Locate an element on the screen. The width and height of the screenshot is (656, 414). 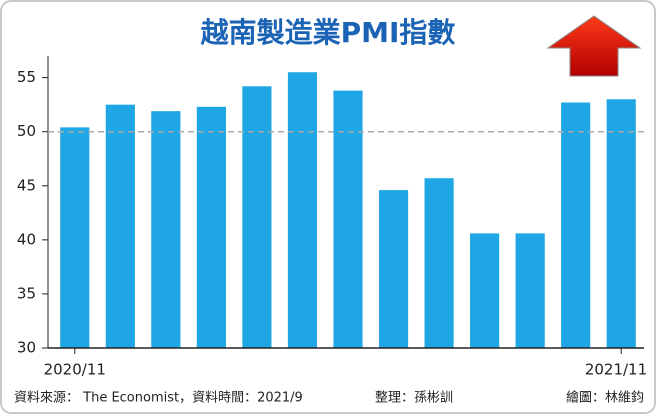
x-tick-label: 2021/11 is located at coordinates (616, 370).